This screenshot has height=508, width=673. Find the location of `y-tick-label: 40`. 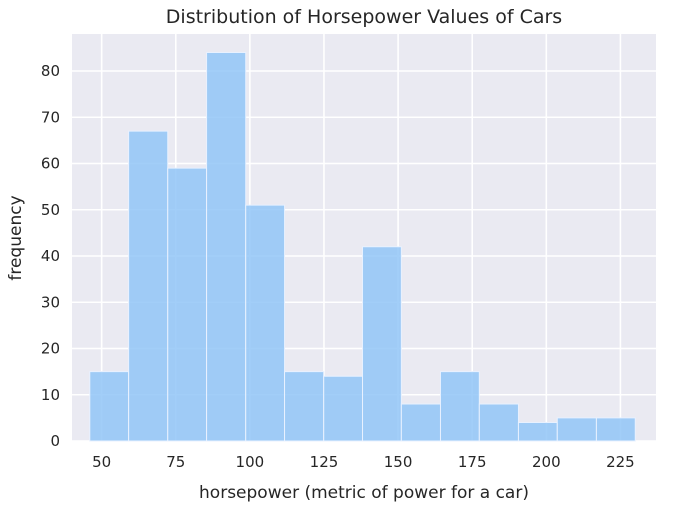

y-tick-label: 40 is located at coordinates (50, 256).